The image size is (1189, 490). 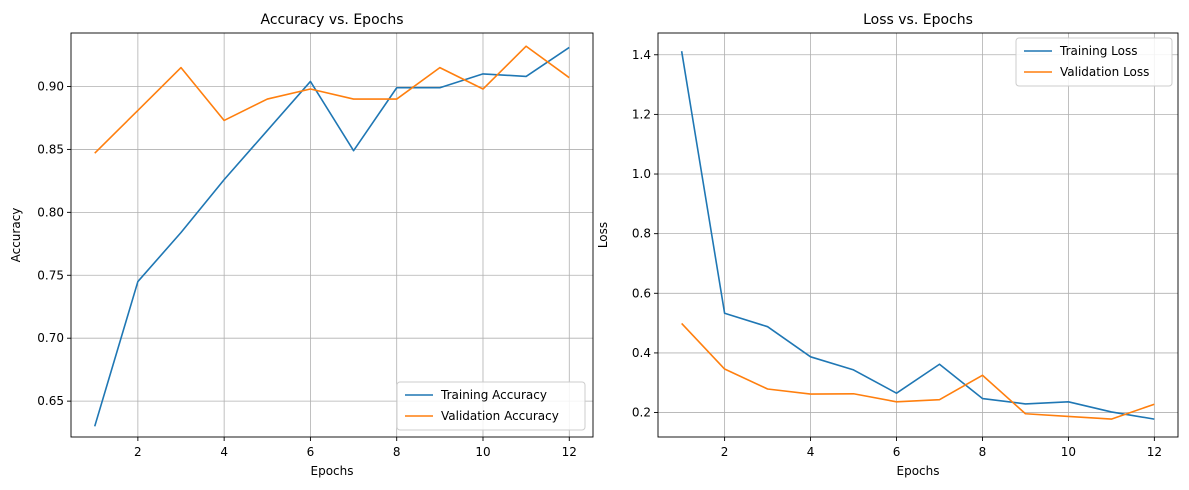 I want to click on y-tick-label: 0.85, so click(x=50, y=149).